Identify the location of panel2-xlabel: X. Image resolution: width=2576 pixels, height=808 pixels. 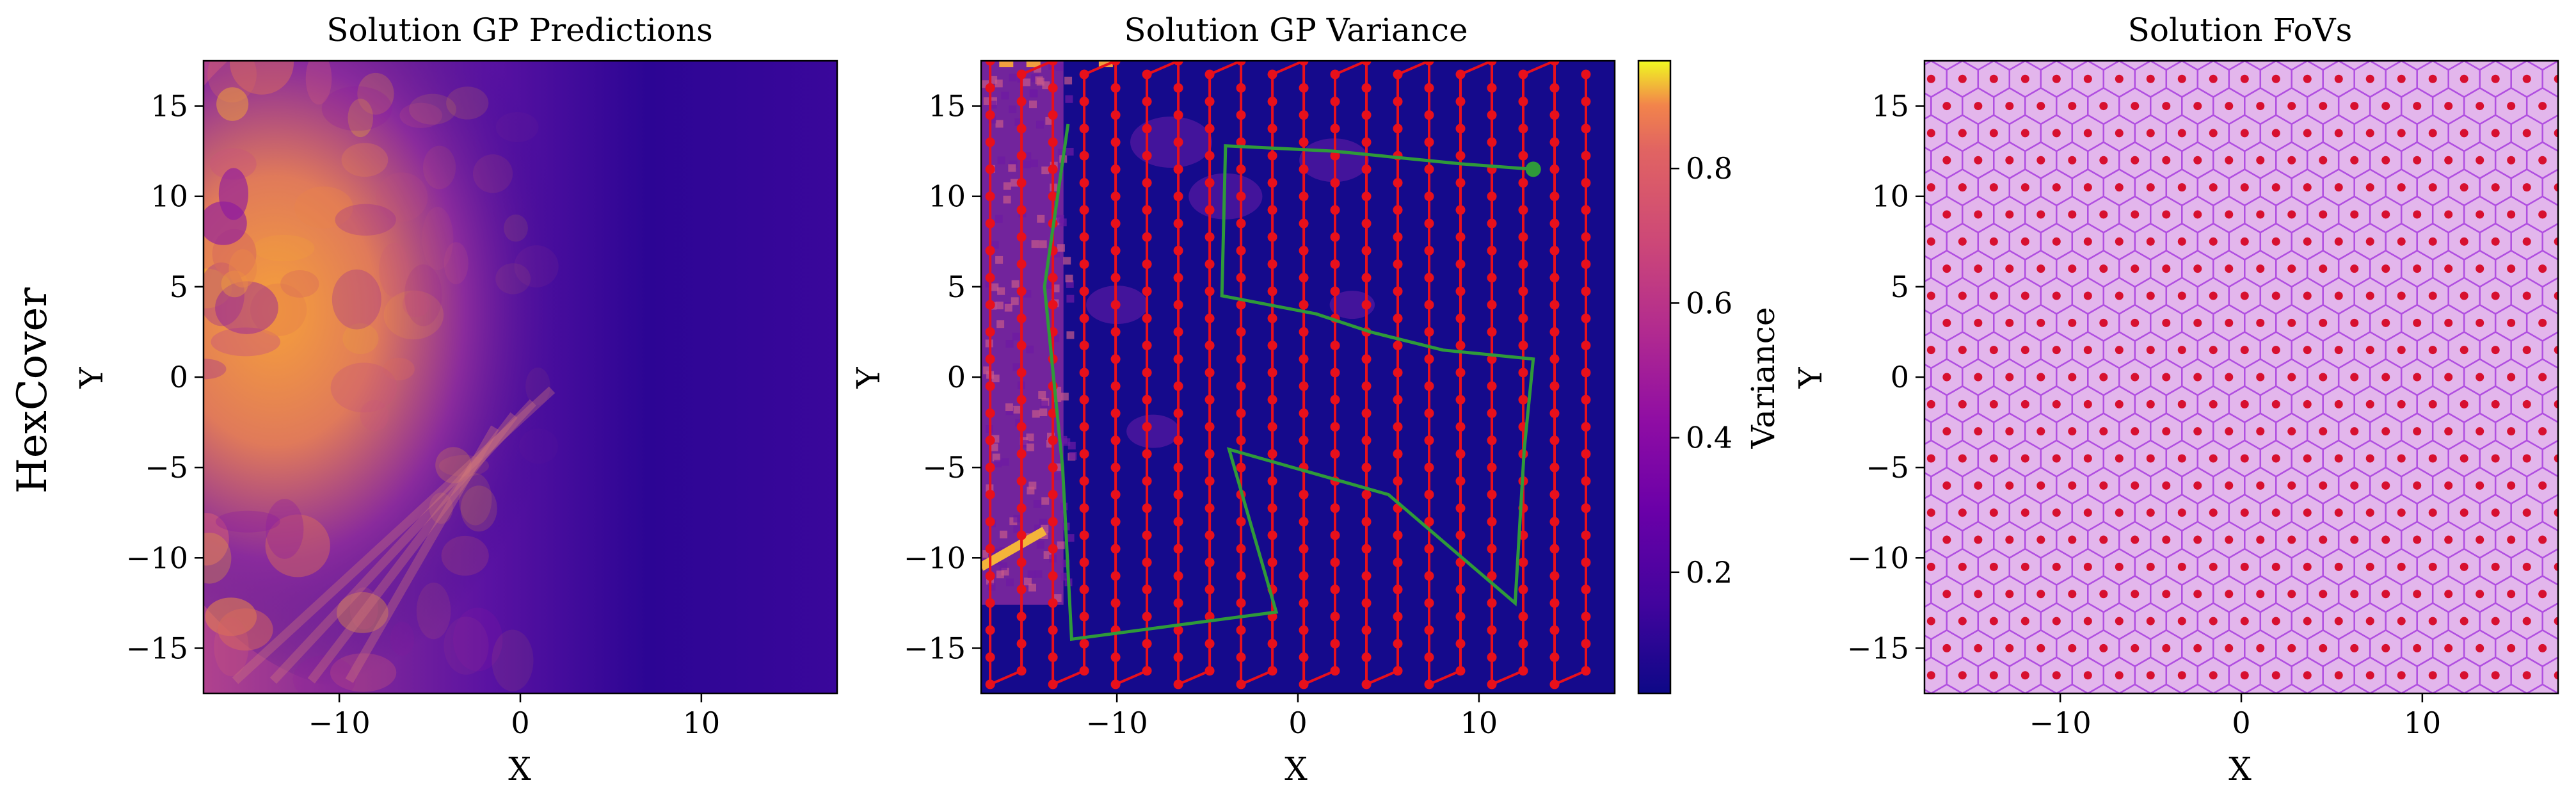
(1296, 769).